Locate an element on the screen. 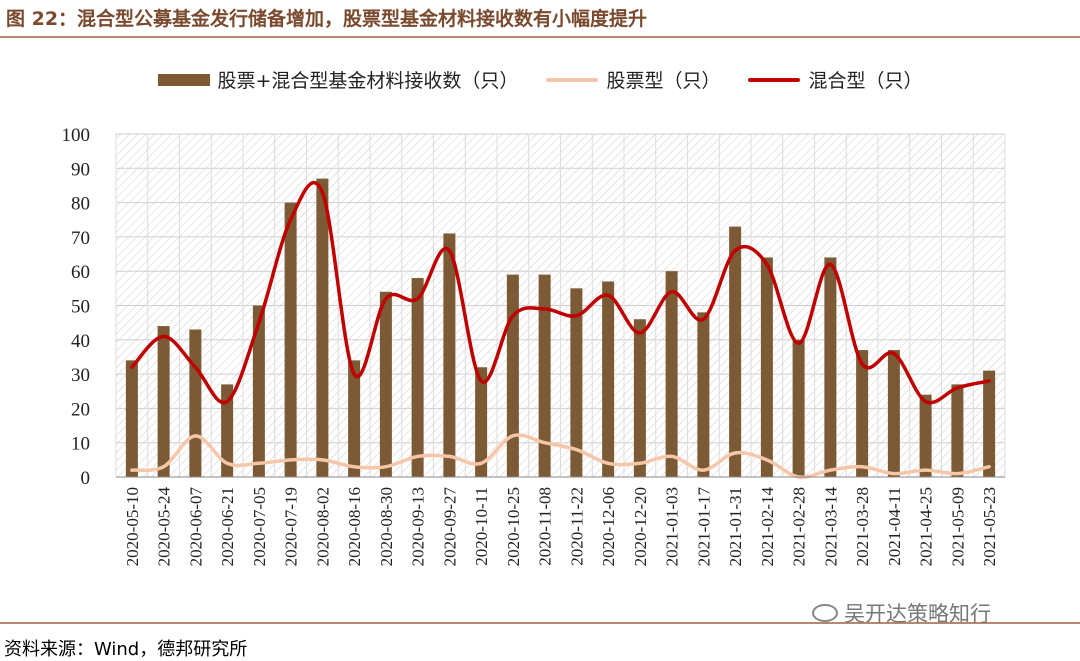 The width and height of the screenshot is (1080, 661). legend-label-hybrid: 混合型（只） is located at coordinates (865, 81).